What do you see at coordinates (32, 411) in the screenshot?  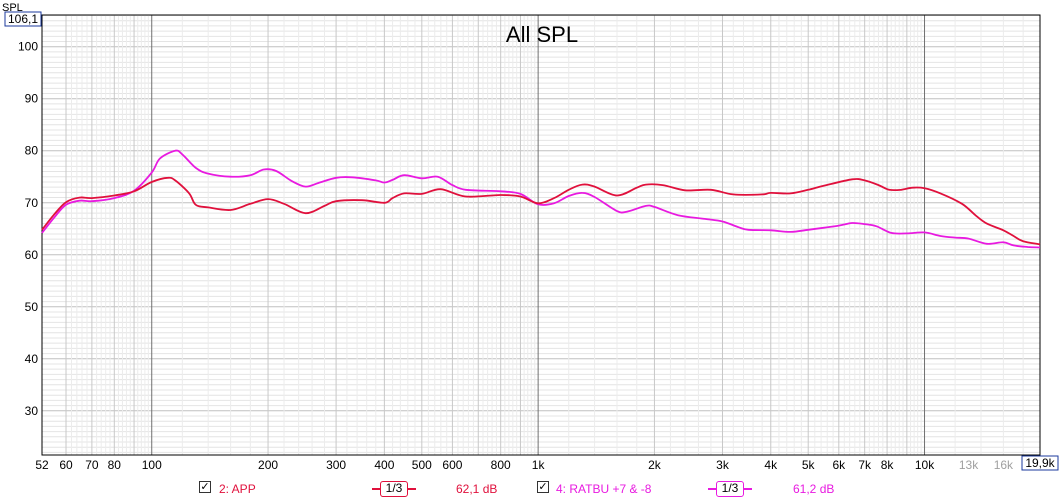 I see `y-tick-label: 30` at bounding box center [32, 411].